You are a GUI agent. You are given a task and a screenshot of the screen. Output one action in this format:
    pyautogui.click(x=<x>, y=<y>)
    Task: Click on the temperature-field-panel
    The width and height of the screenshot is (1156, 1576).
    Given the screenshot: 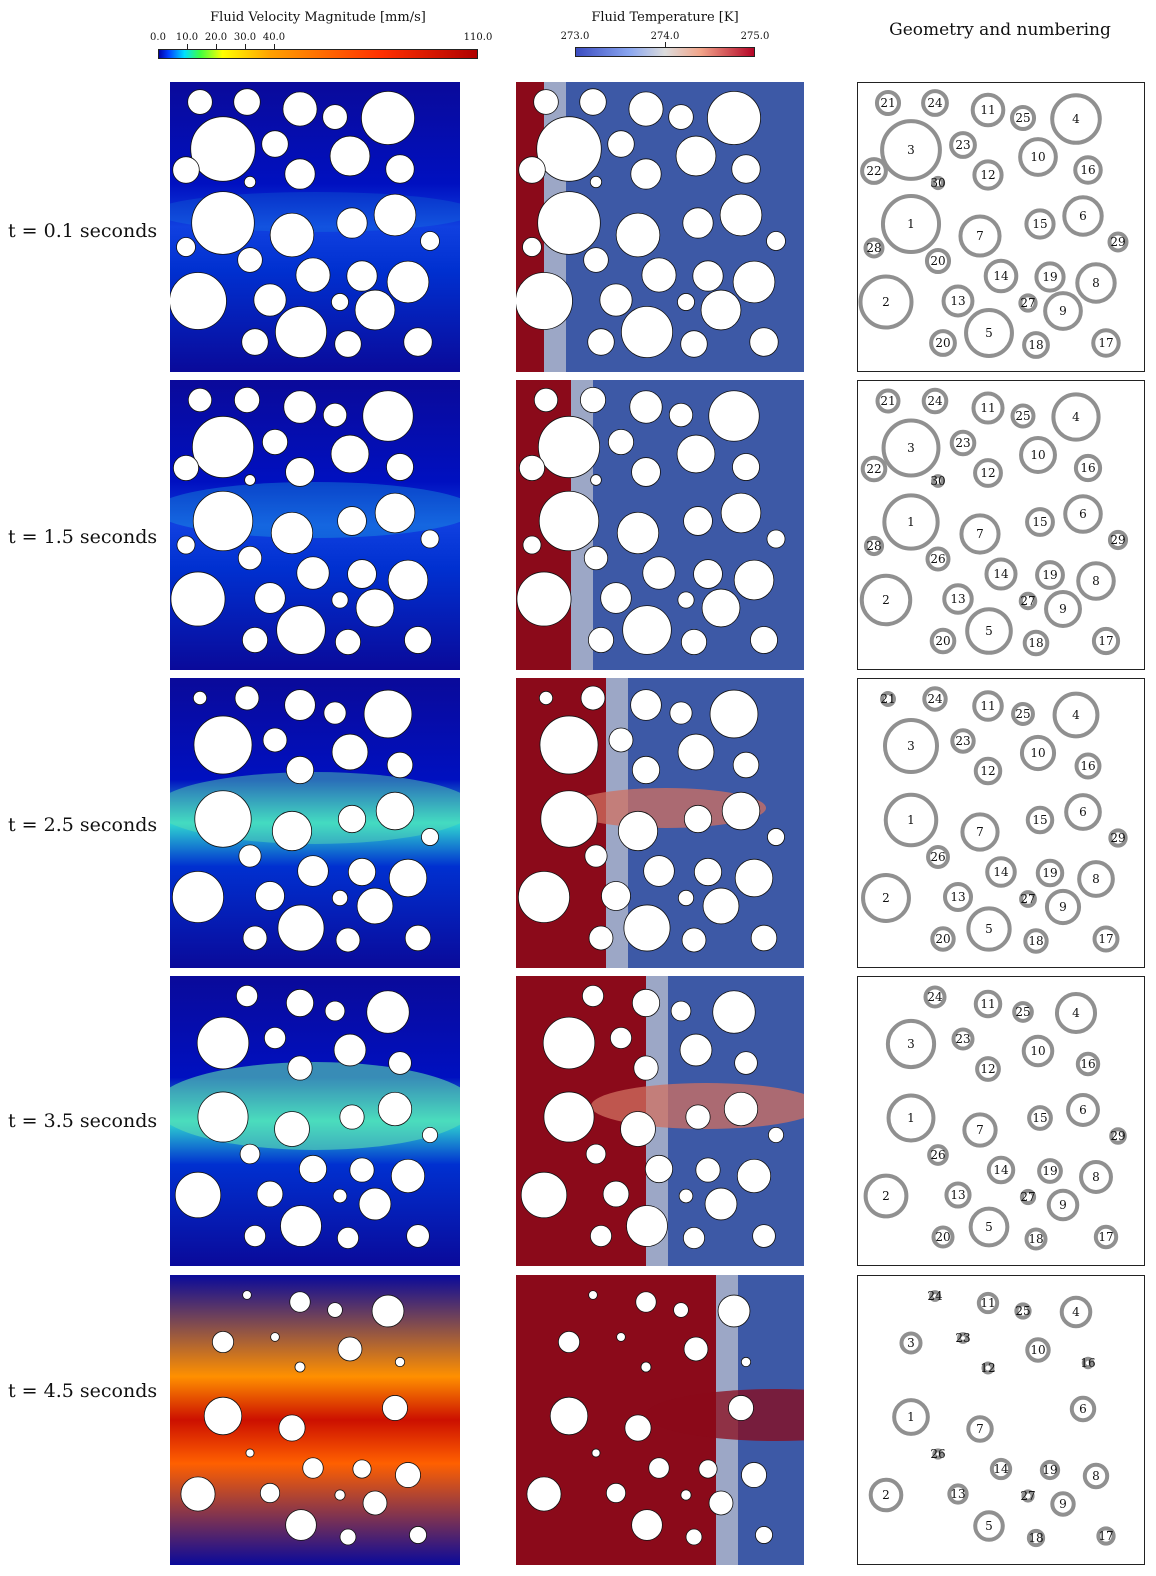 What is the action you would take?
    pyautogui.click(x=660, y=1121)
    